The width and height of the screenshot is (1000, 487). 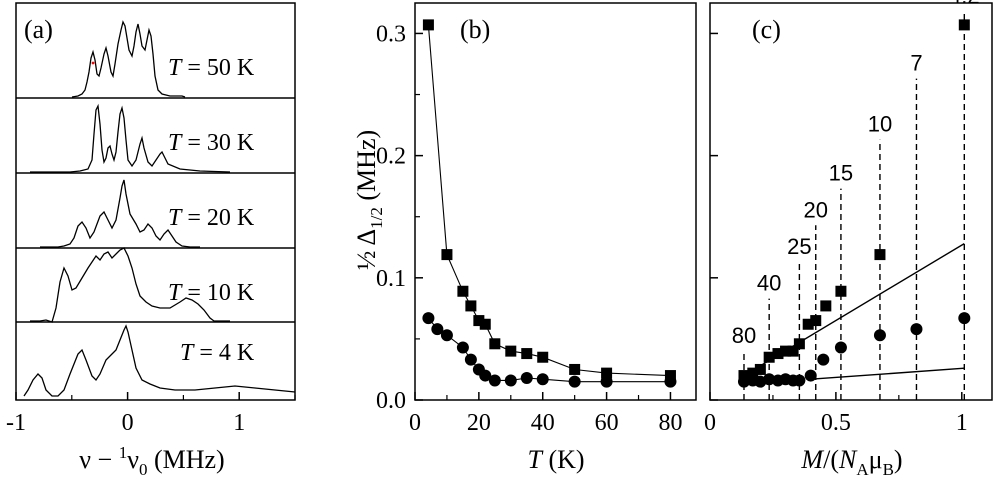 What do you see at coordinates (851, 462) in the screenshot?
I see `panel-c-x-axis-title: M/(NAμB)` at bounding box center [851, 462].